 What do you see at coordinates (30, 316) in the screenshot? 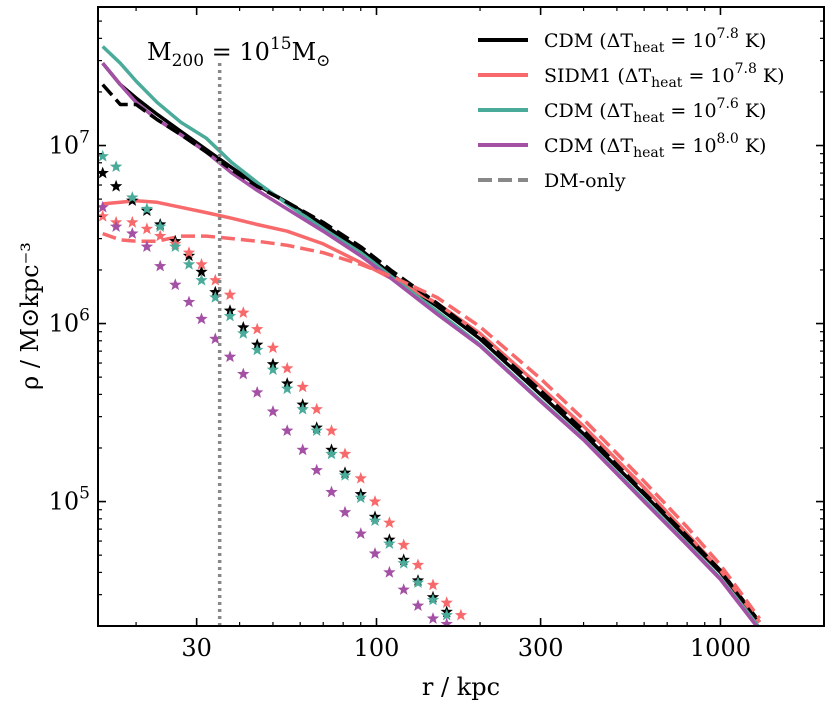
I see `y-axis-title: ρ / M⊙kpc⁻³` at bounding box center [30, 316].